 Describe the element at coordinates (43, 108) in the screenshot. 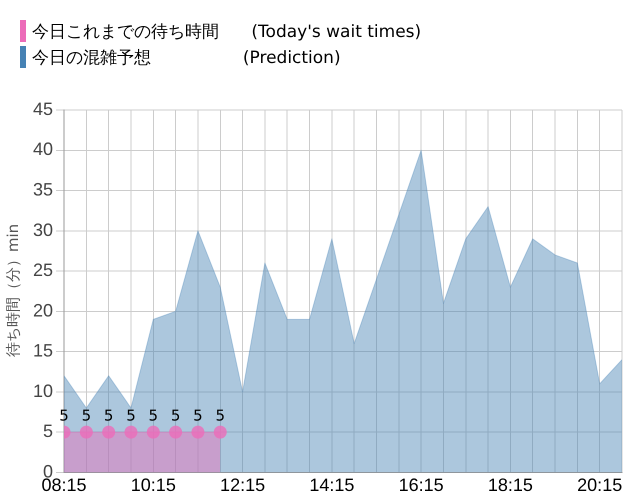

I see `y-tick-label: 45` at that location.